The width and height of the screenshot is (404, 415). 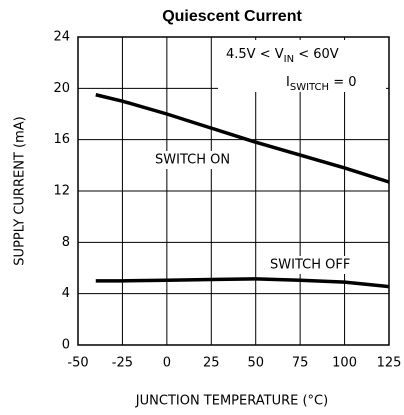 I want to click on annotation: 4.5V < VIN < 60V, so click(x=282, y=56).